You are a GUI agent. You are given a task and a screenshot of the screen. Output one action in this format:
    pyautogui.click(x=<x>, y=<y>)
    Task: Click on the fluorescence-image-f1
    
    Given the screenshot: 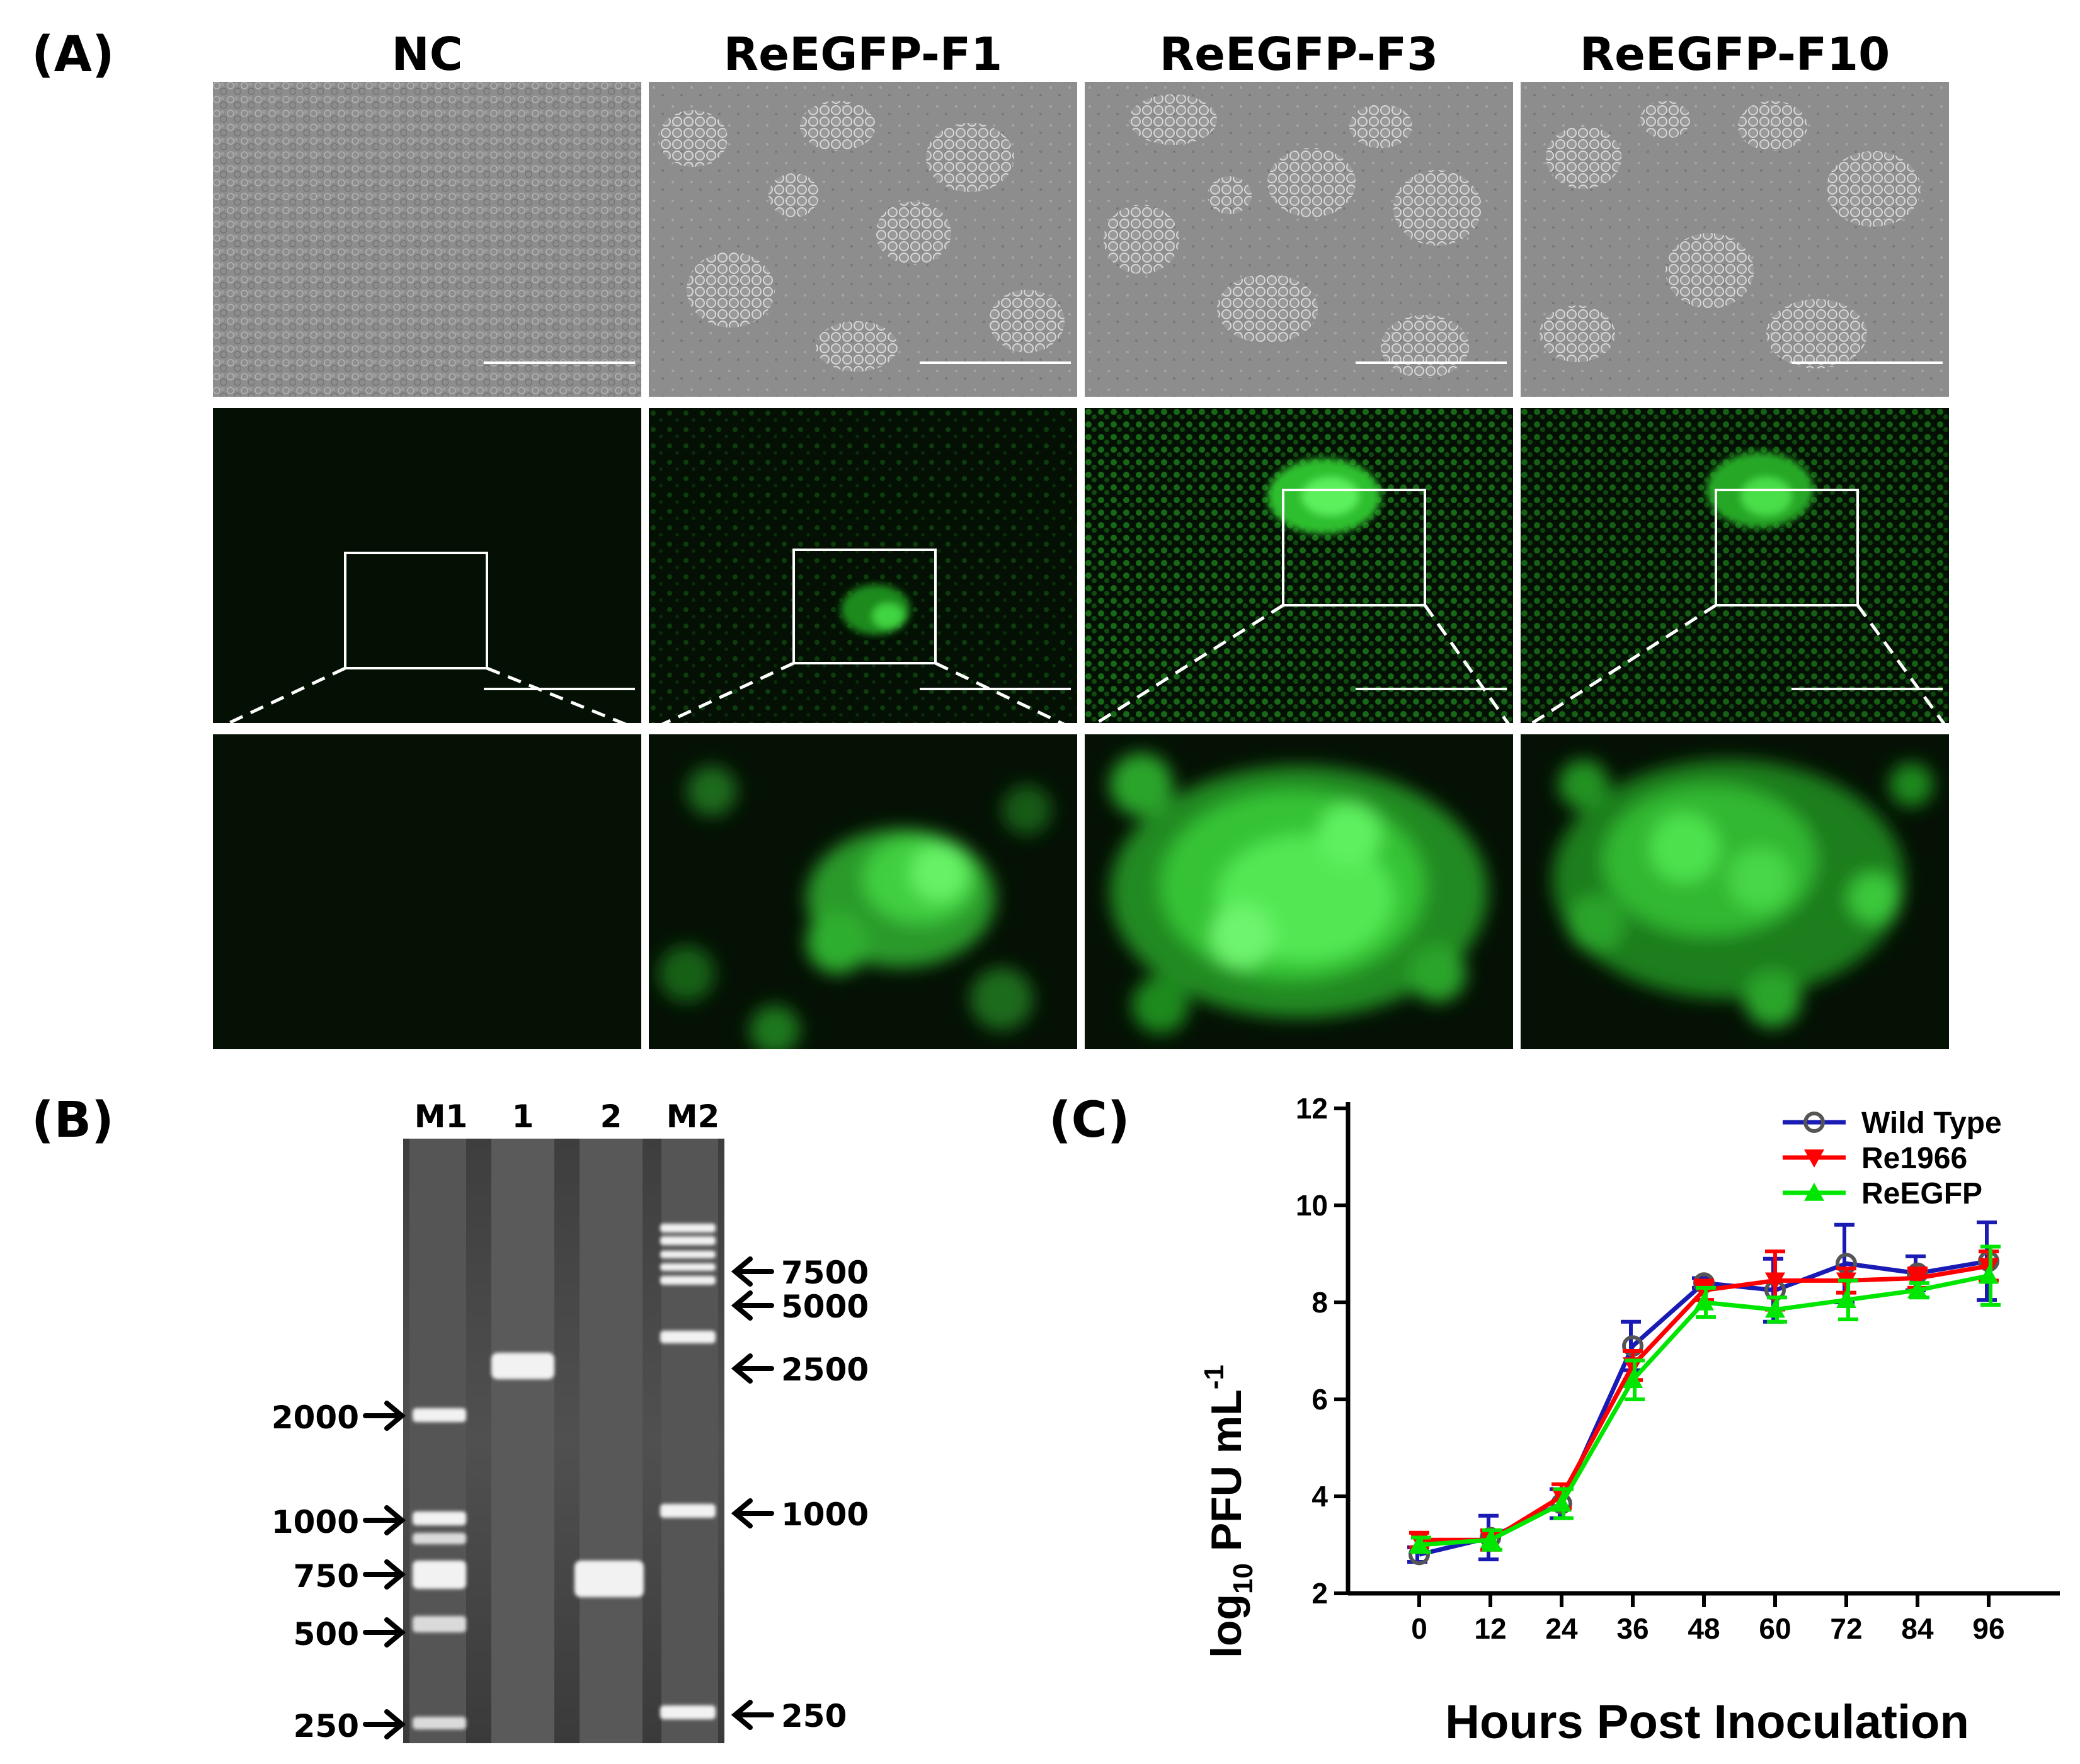 What is the action you would take?
    pyautogui.click(x=863, y=565)
    